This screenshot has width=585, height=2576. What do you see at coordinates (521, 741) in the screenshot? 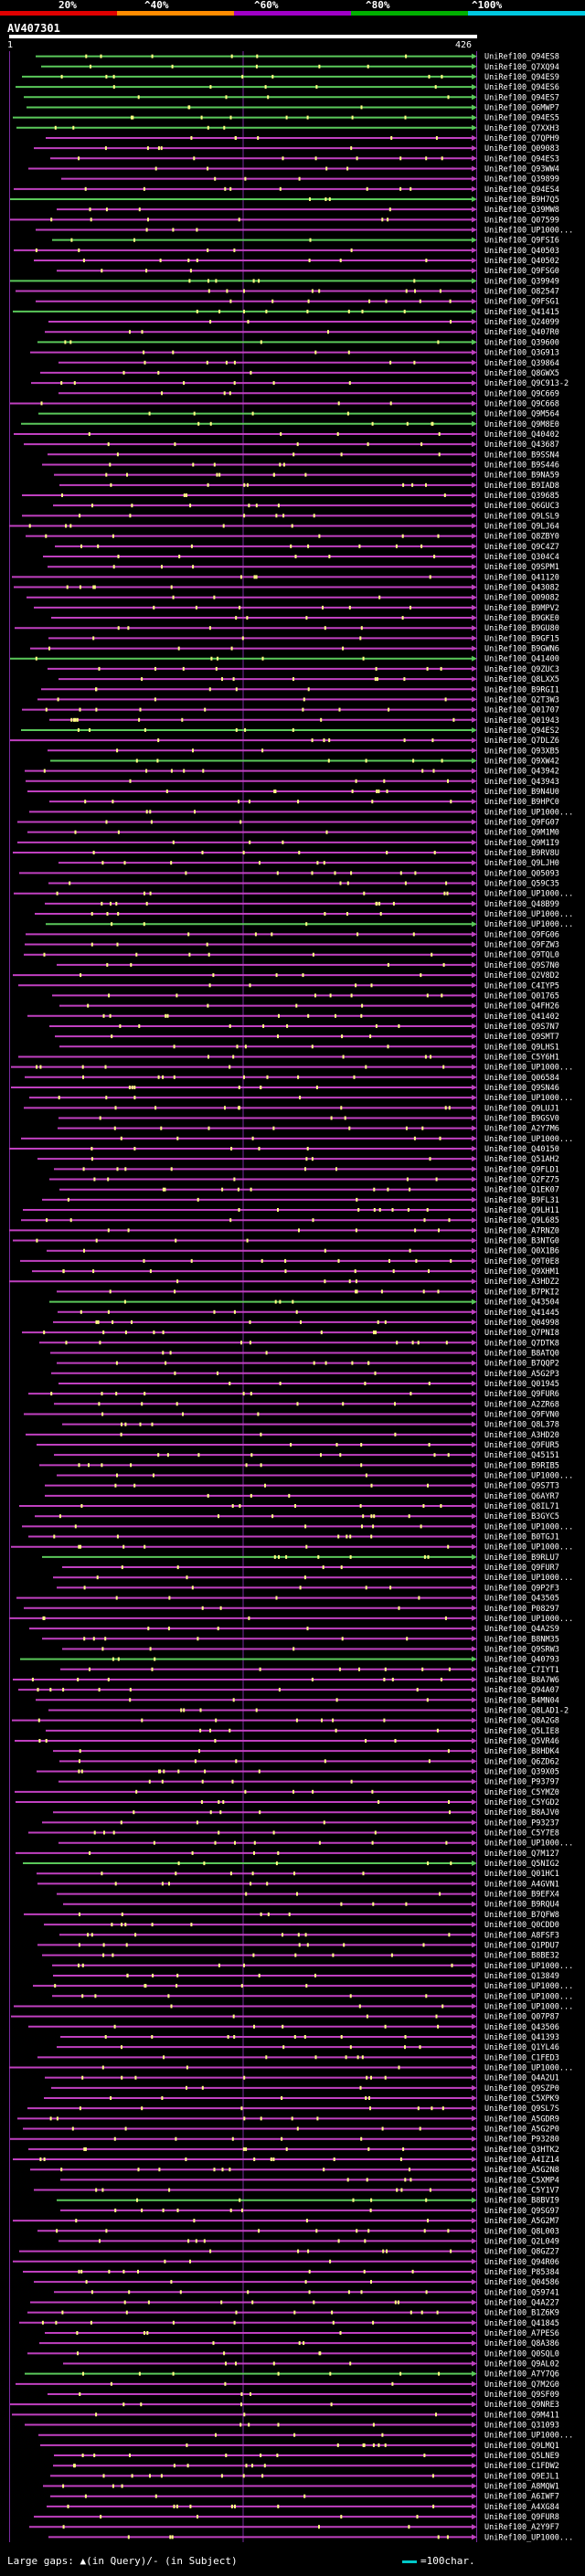
I see `hit-label: UniRef100_Q7DLZ6` at bounding box center [521, 741].